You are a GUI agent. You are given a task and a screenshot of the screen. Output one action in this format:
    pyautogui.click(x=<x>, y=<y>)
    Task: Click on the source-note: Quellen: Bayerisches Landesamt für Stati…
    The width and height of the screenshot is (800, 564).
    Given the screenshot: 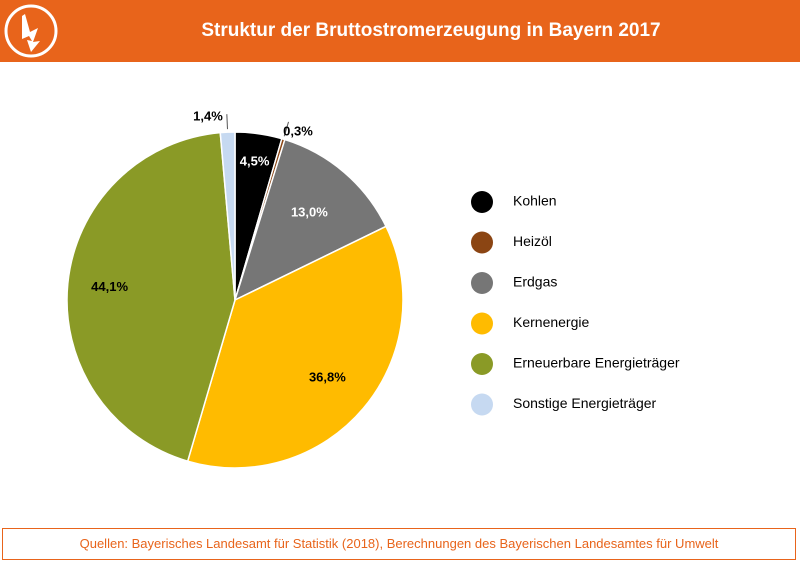 What is the action you would take?
    pyautogui.click(x=399, y=544)
    